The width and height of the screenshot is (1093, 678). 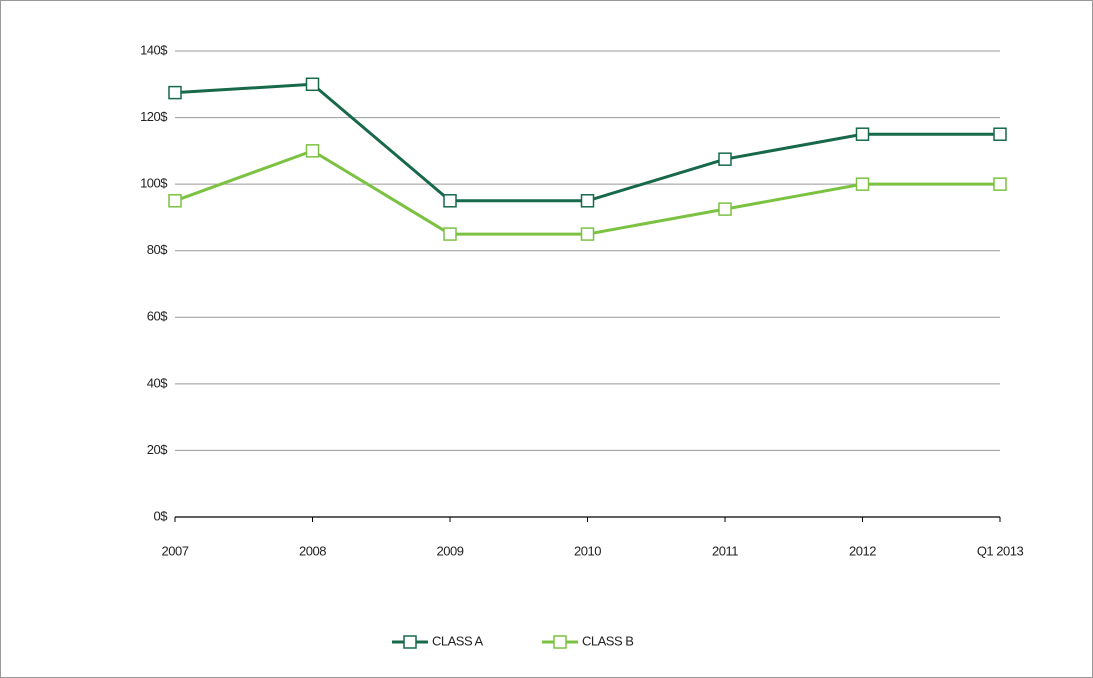 What do you see at coordinates (607, 640) in the screenshot?
I see `legend-label: CLASS B` at bounding box center [607, 640].